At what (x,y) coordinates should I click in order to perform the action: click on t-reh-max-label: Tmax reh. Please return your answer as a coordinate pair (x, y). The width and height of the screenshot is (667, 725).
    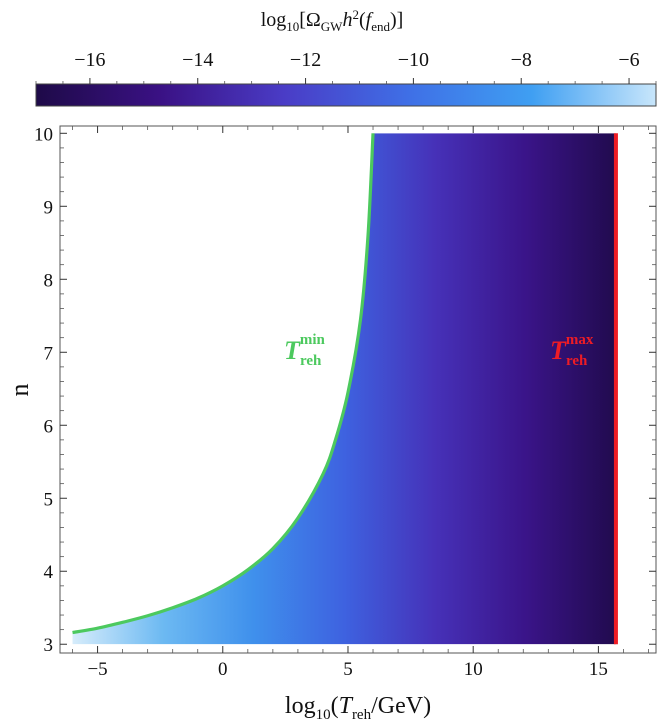
    Looking at the image, I should click on (572, 350).